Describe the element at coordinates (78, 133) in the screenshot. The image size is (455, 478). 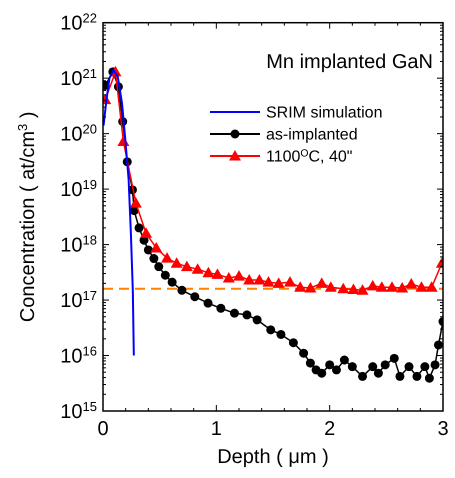
I see `y-tick-label: 10$^{20}$` at that location.